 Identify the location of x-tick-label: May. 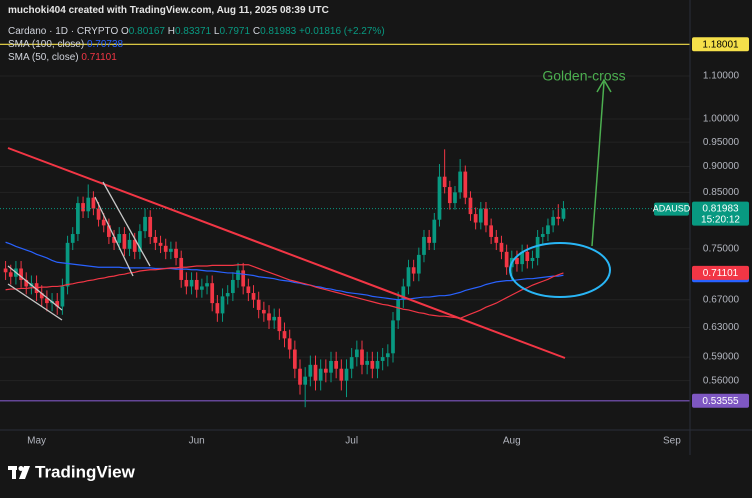
(36, 441).